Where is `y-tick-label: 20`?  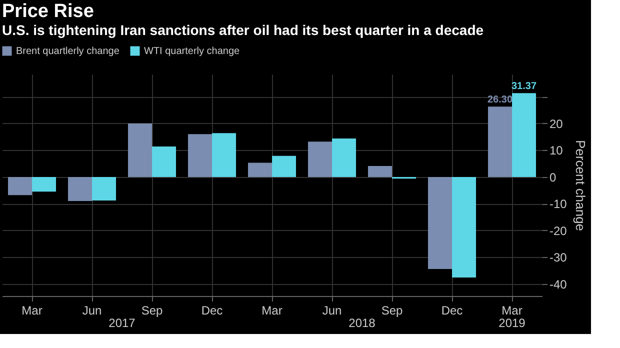 y-tick-label: 20 is located at coordinates (557, 123).